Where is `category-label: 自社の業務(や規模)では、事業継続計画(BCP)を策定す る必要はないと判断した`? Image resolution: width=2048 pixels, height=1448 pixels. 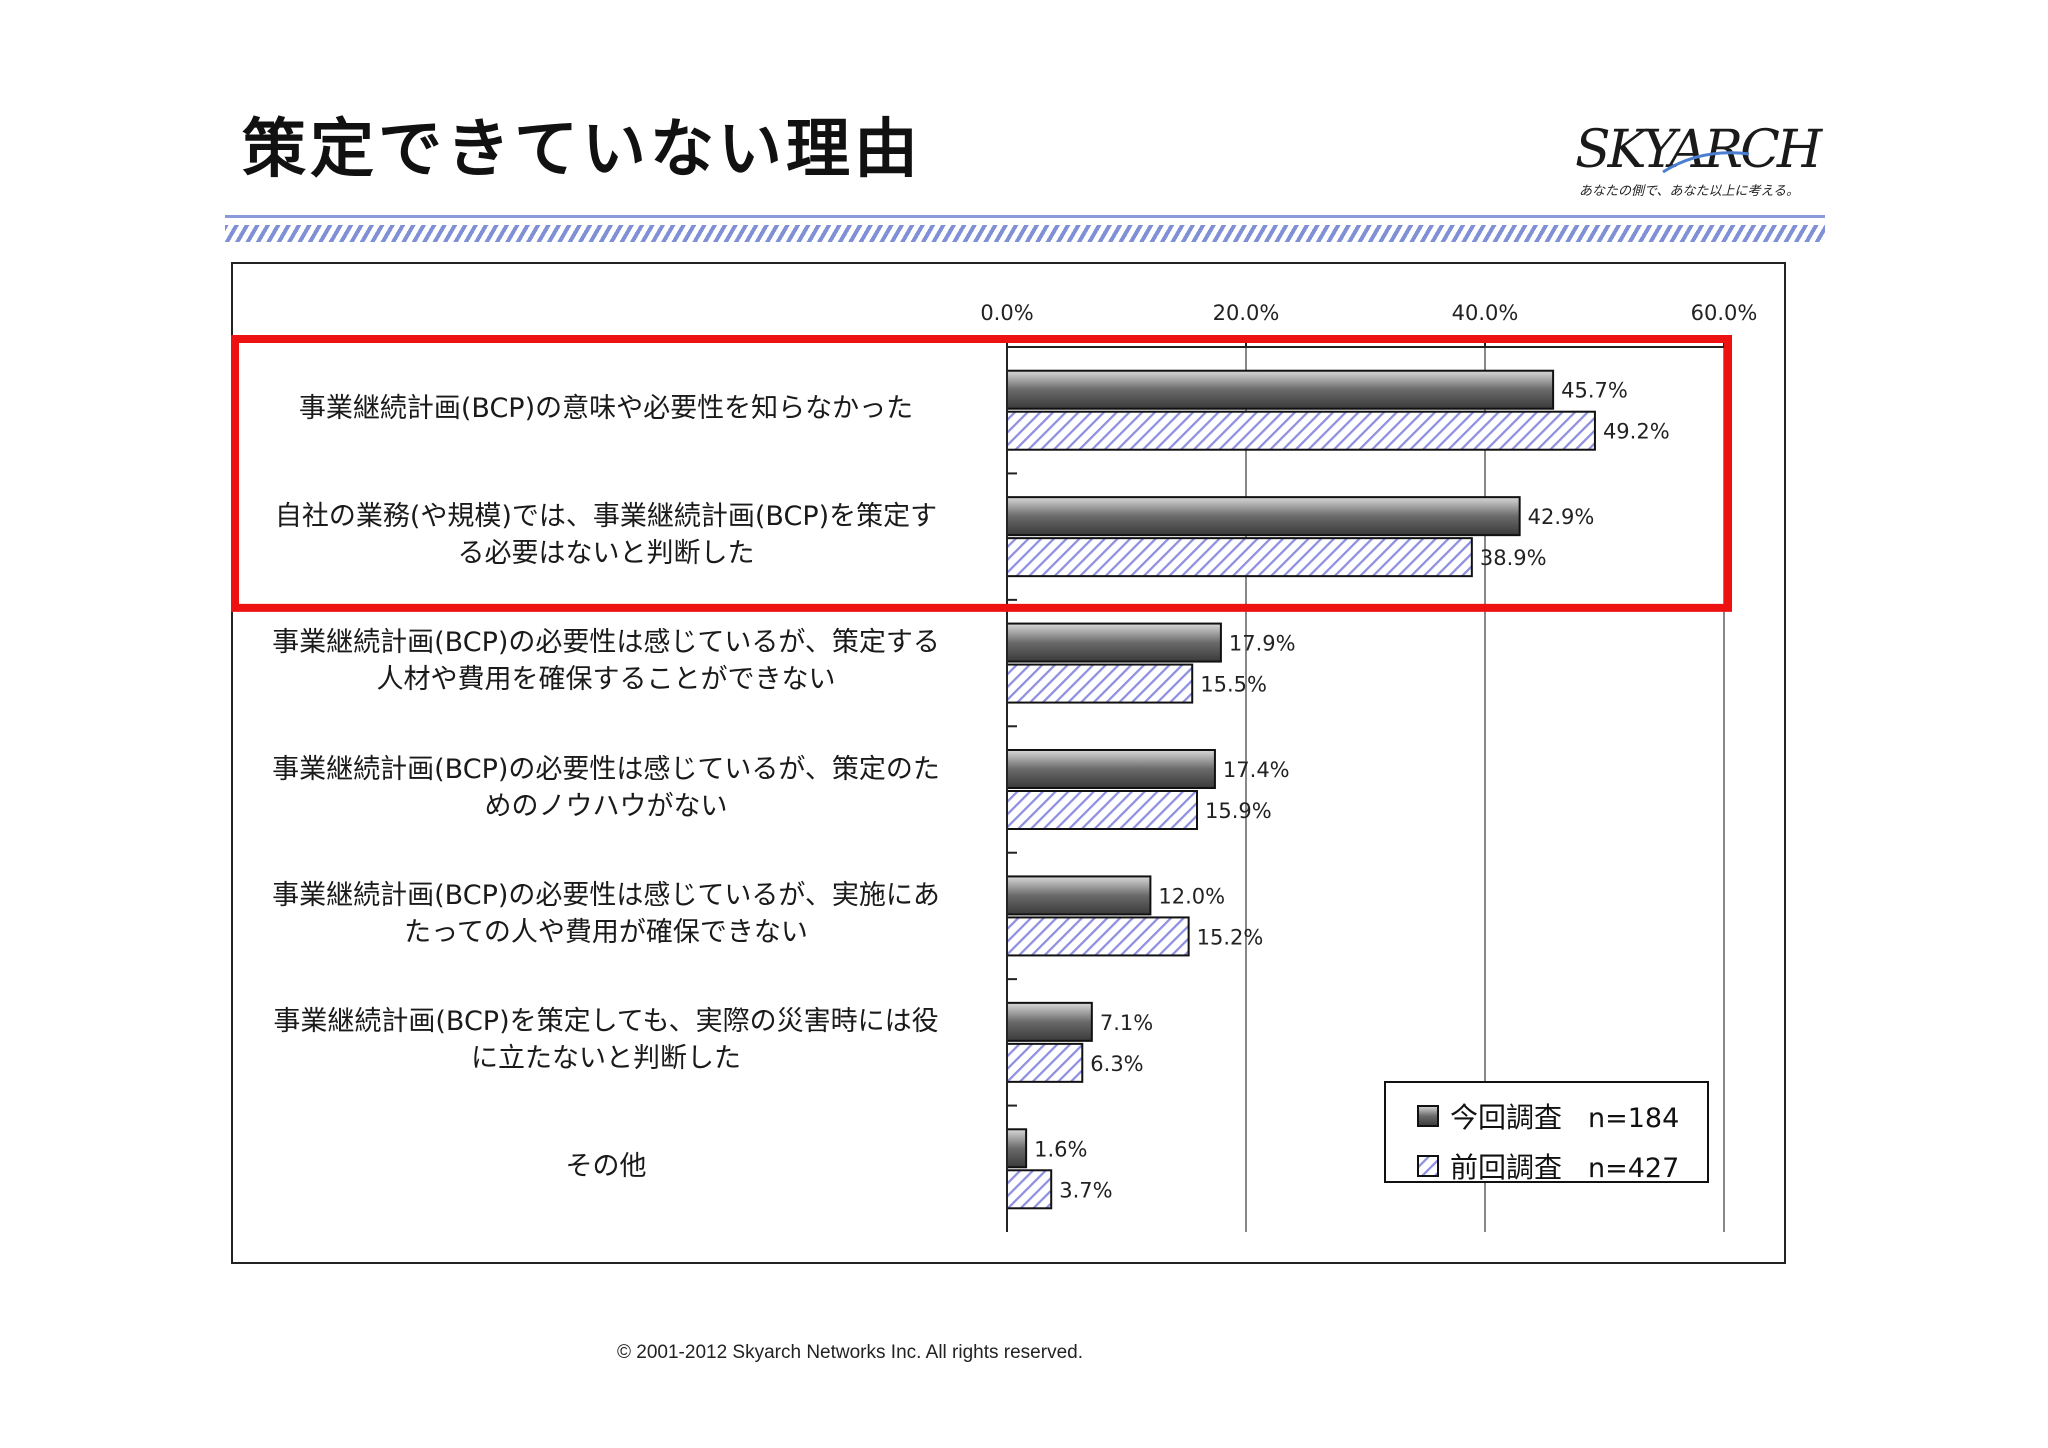
category-label: 自社の業務(や規模)では、事業継続計画(BCP)を策定す る必要はないと判断した is located at coordinates (606, 535).